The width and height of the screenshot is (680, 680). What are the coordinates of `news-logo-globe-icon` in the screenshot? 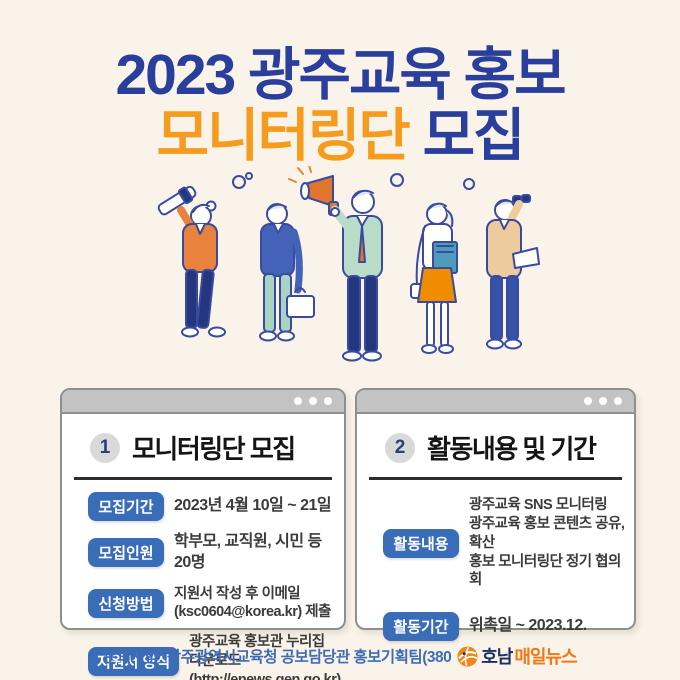 It's located at (467, 656).